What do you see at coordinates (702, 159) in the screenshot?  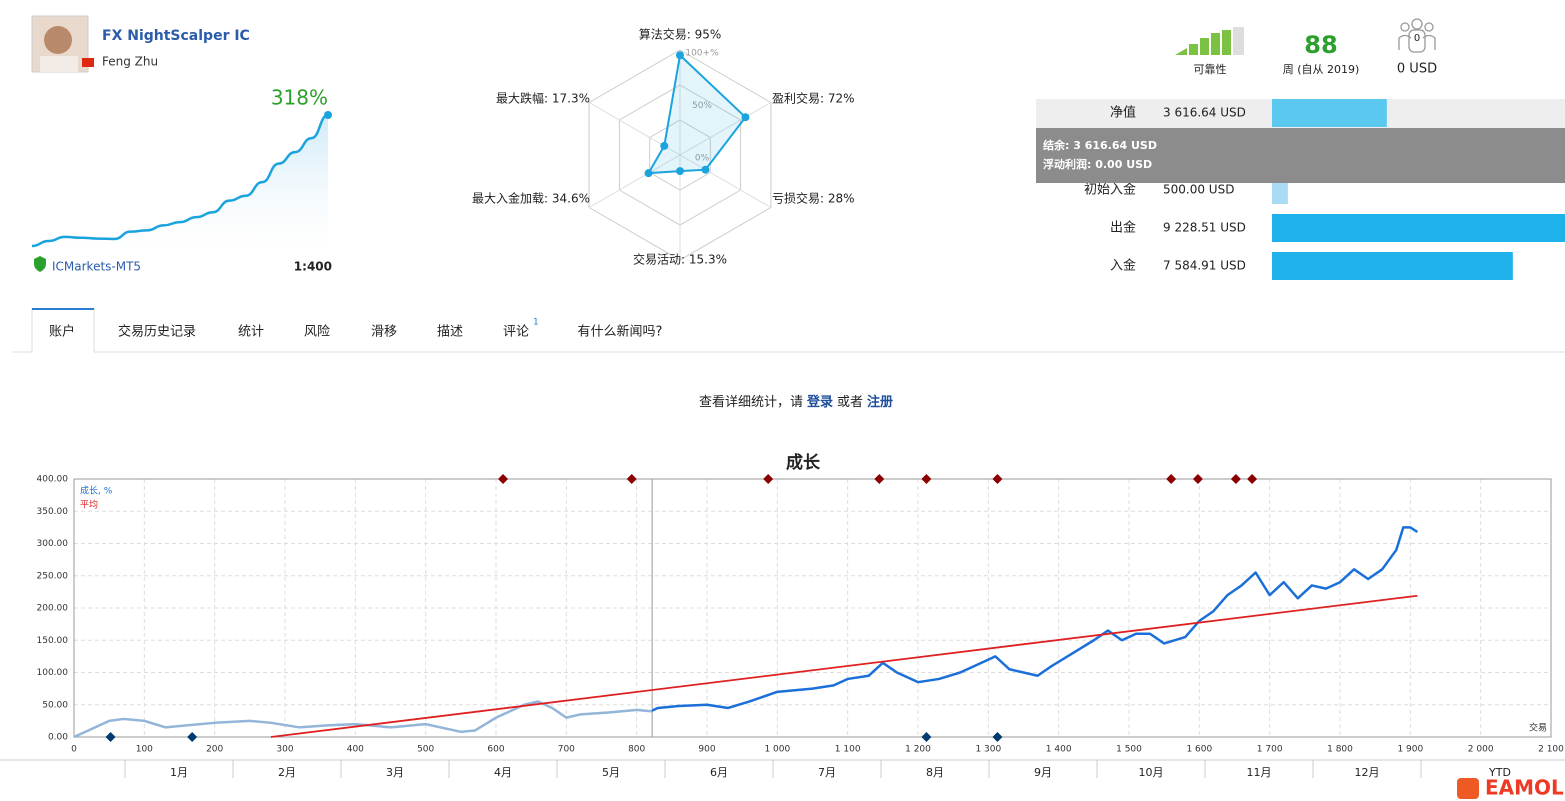 I see `radar-tick-label: 0%` at bounding box center [702, 159].